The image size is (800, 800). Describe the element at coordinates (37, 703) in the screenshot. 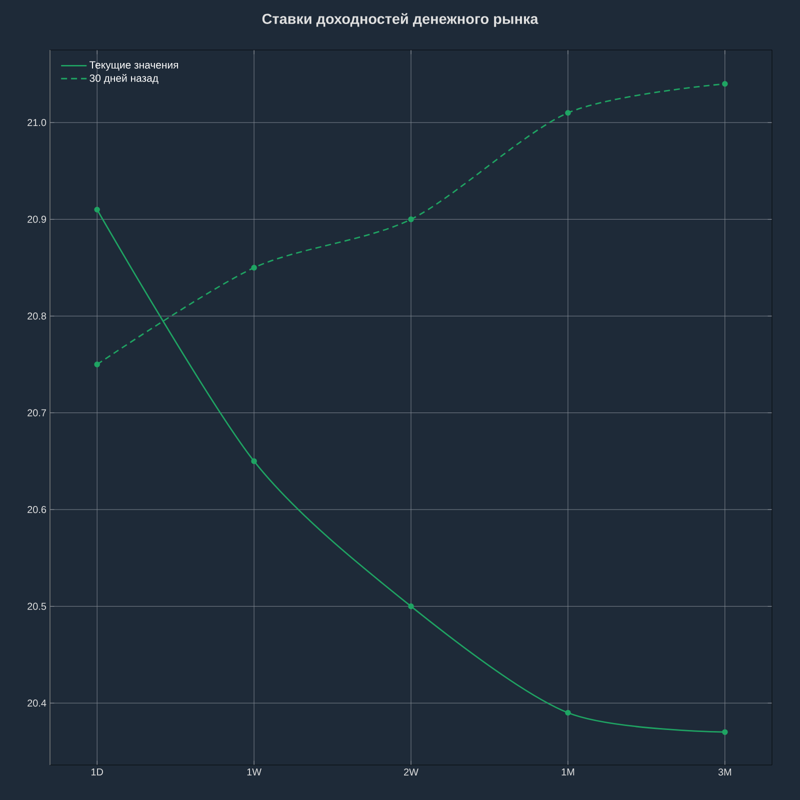

I see `y-tick-label: 20.4` at that location.